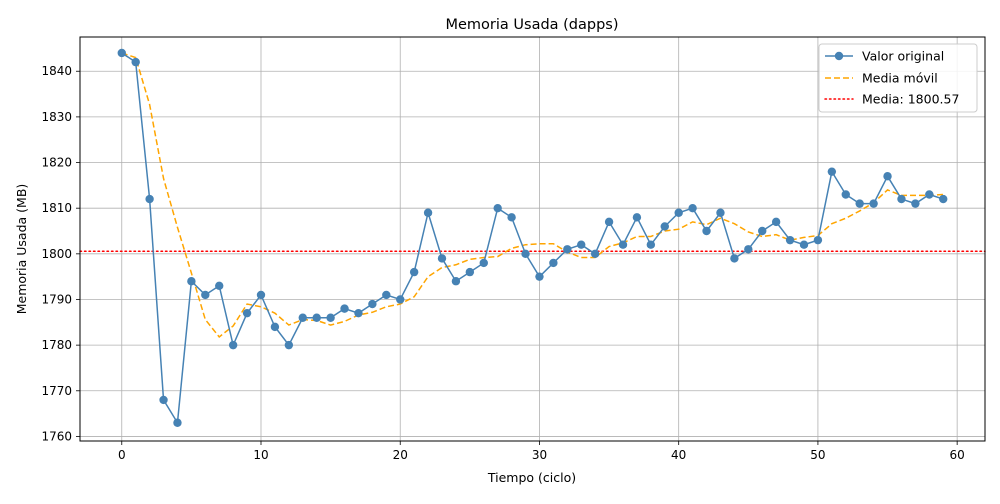 The width and height of the screenshot is (1000, 504). Describe the element at coordinates (56, 436) in the screenshot. I see `y-tick-label: 1760` at that location.